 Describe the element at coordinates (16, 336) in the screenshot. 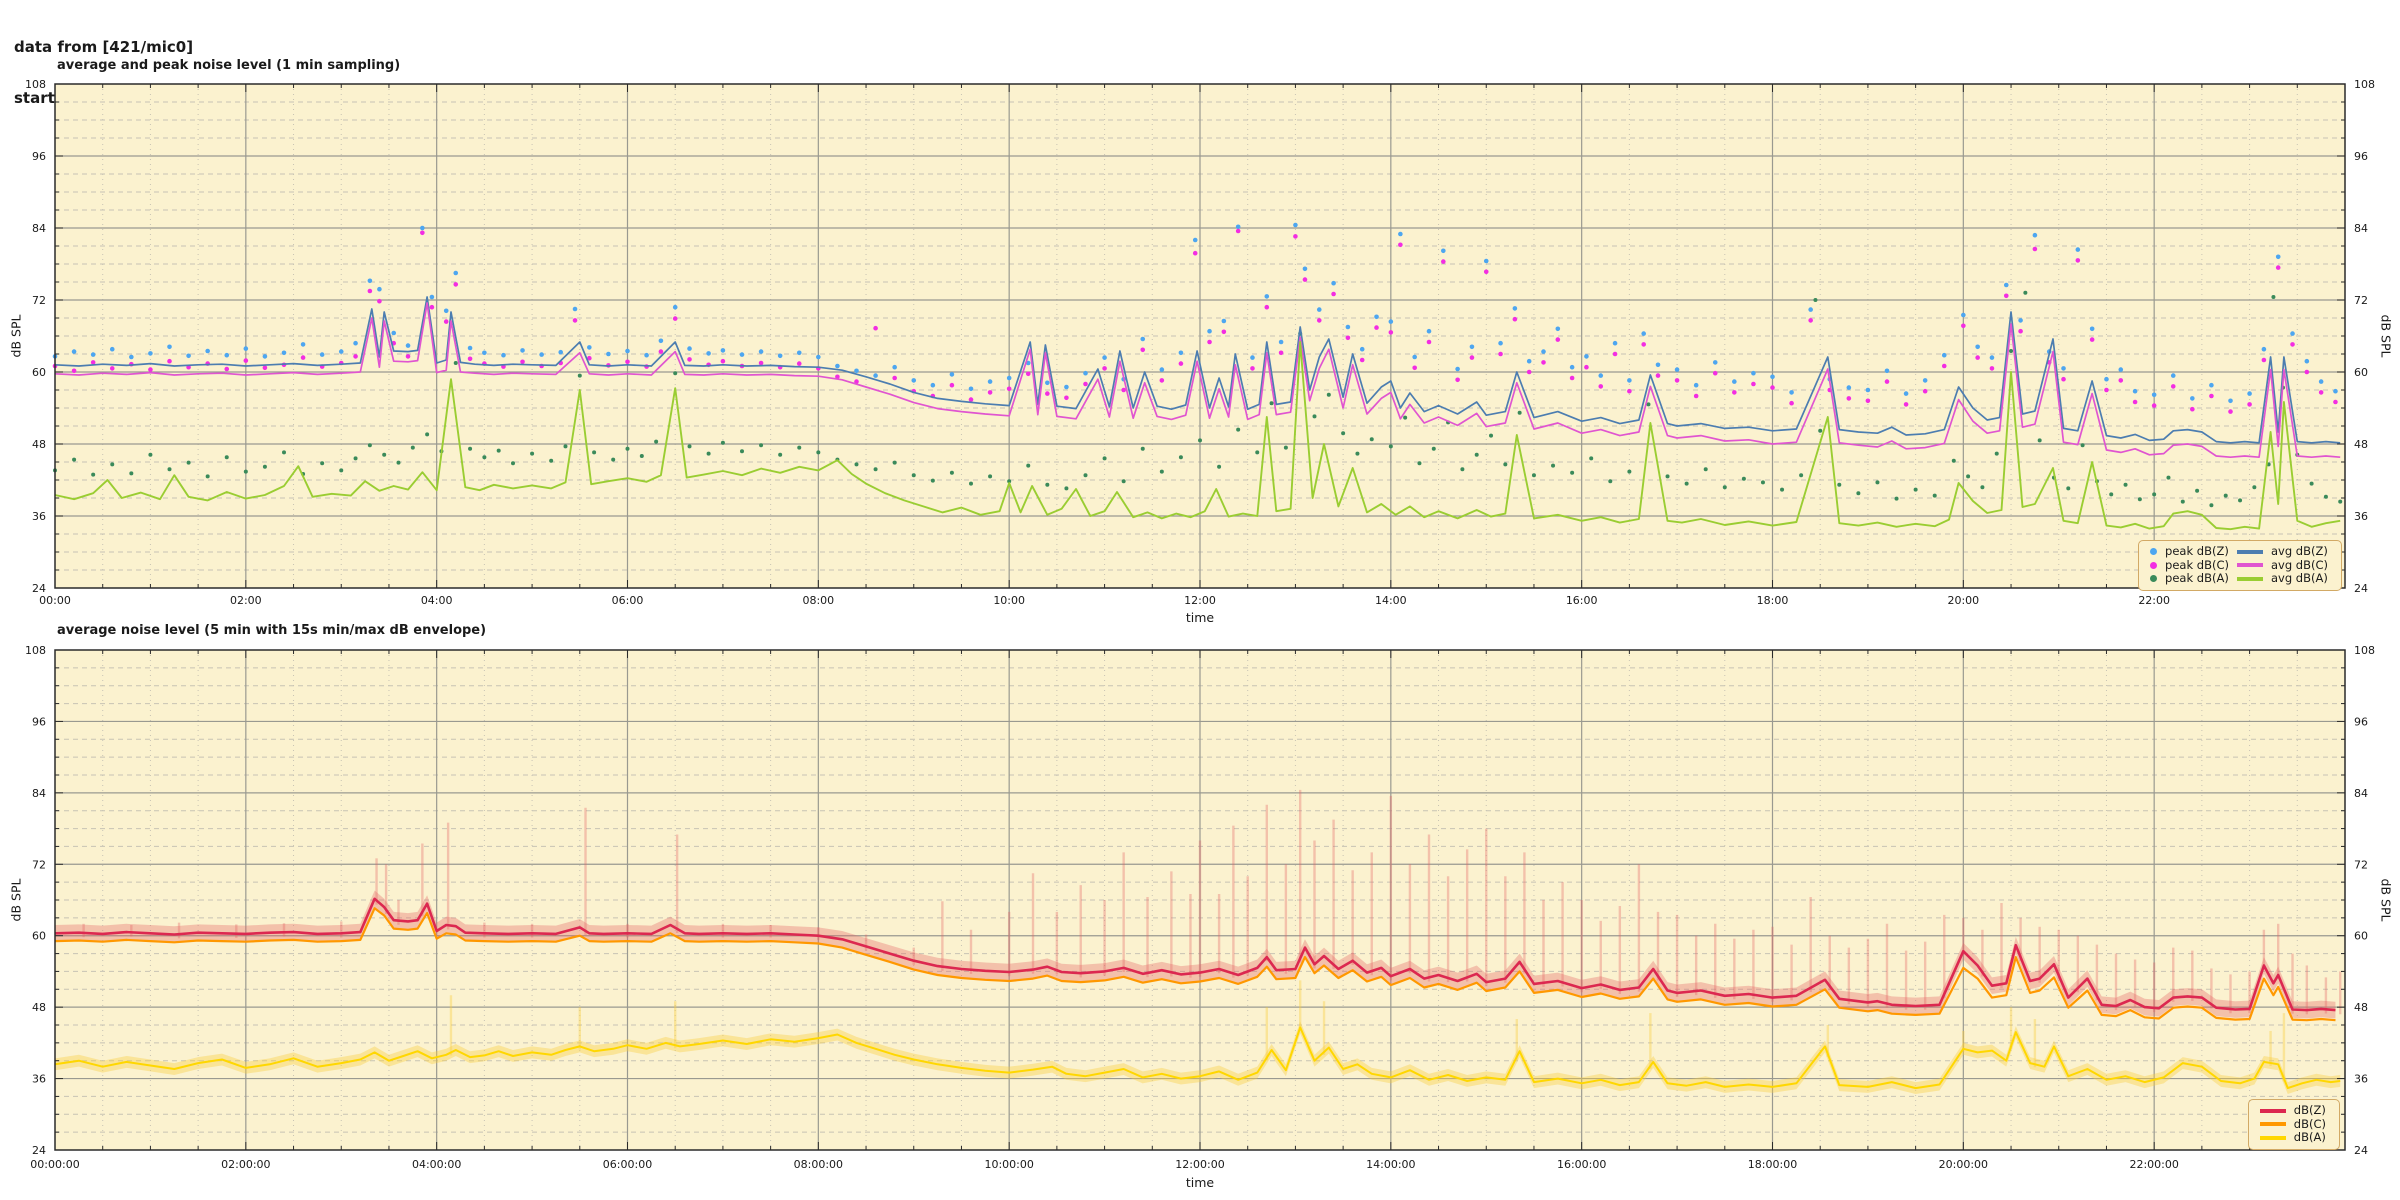

I see `top-chart-ylabel-left: dB SPL` at that location.